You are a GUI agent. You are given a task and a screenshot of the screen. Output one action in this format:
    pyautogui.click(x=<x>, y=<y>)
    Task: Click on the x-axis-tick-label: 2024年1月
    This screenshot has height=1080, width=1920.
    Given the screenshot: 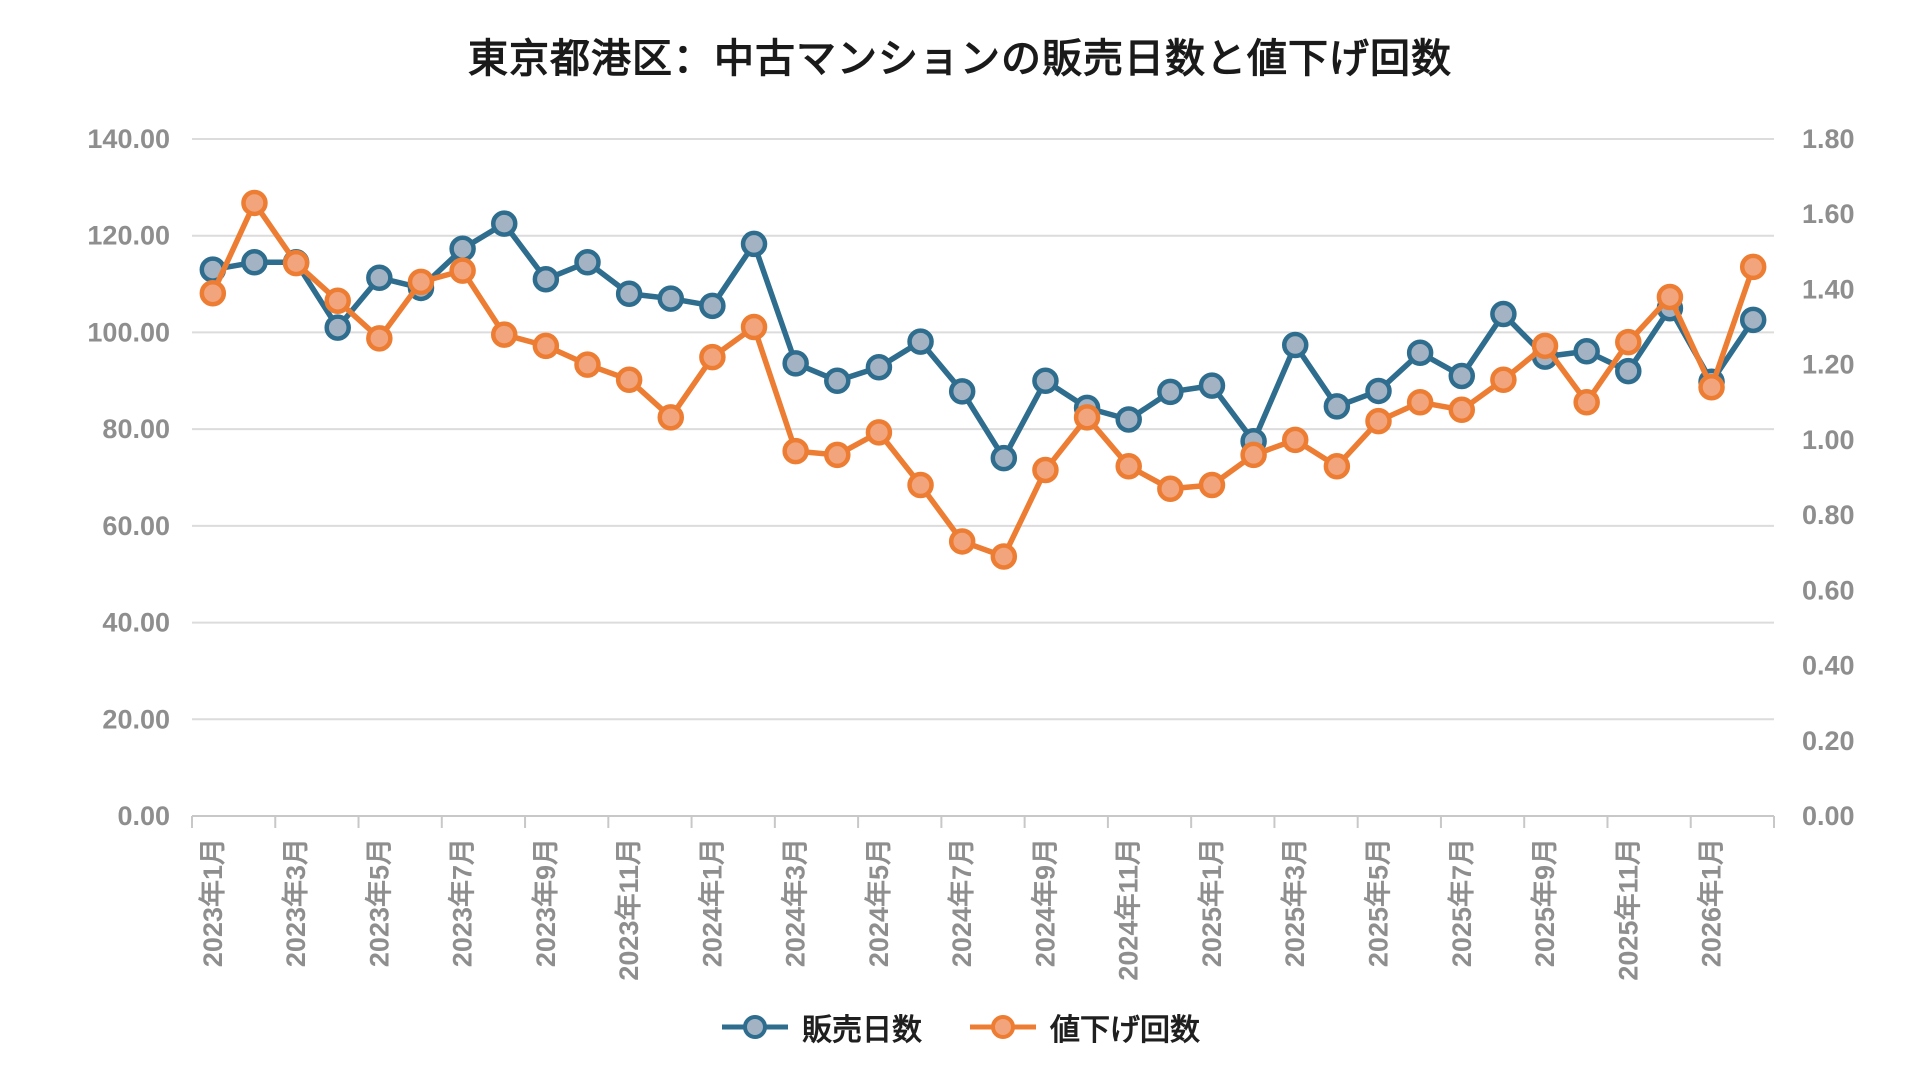 What is the action you would take?
    pyautogui.click(x=711, y=902)
    